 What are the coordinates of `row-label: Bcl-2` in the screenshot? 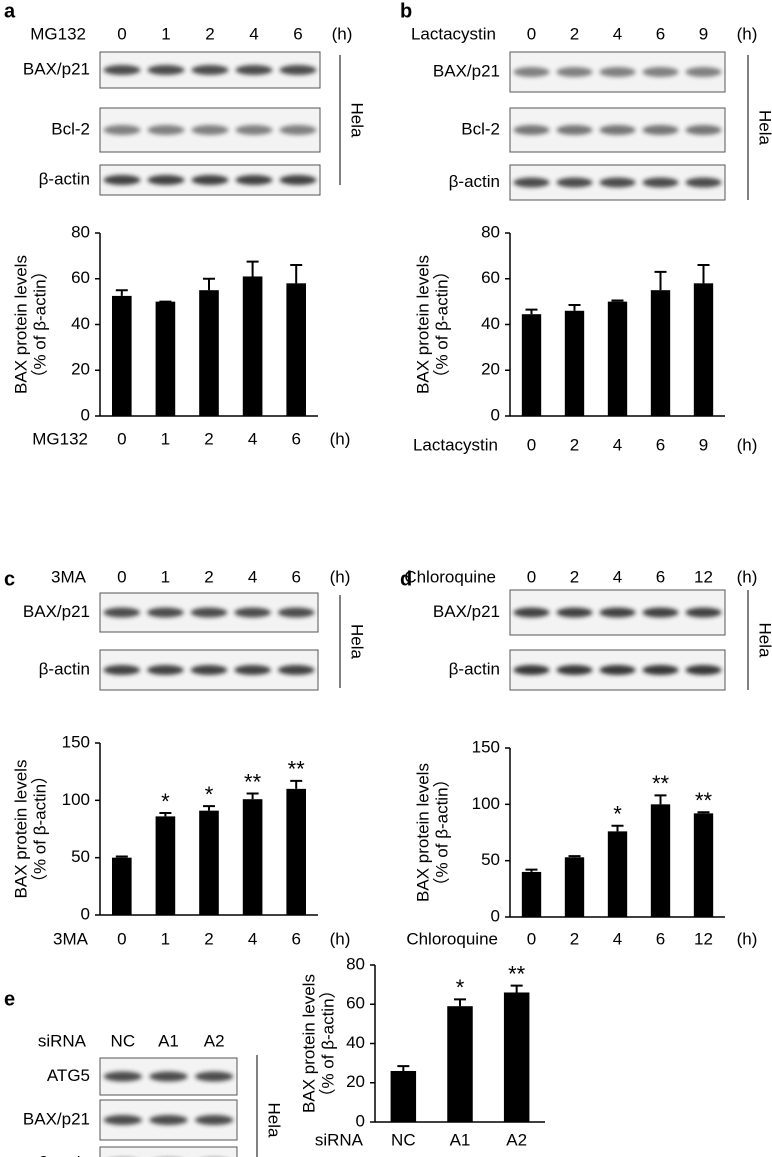 It's located at (480, 128).